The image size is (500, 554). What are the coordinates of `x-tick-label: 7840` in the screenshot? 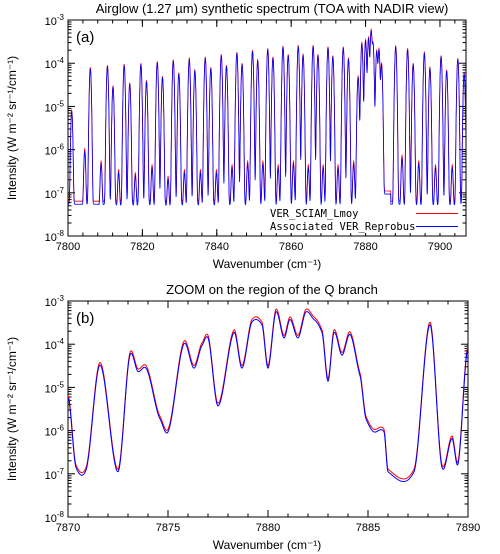 It's located at (217, 247).